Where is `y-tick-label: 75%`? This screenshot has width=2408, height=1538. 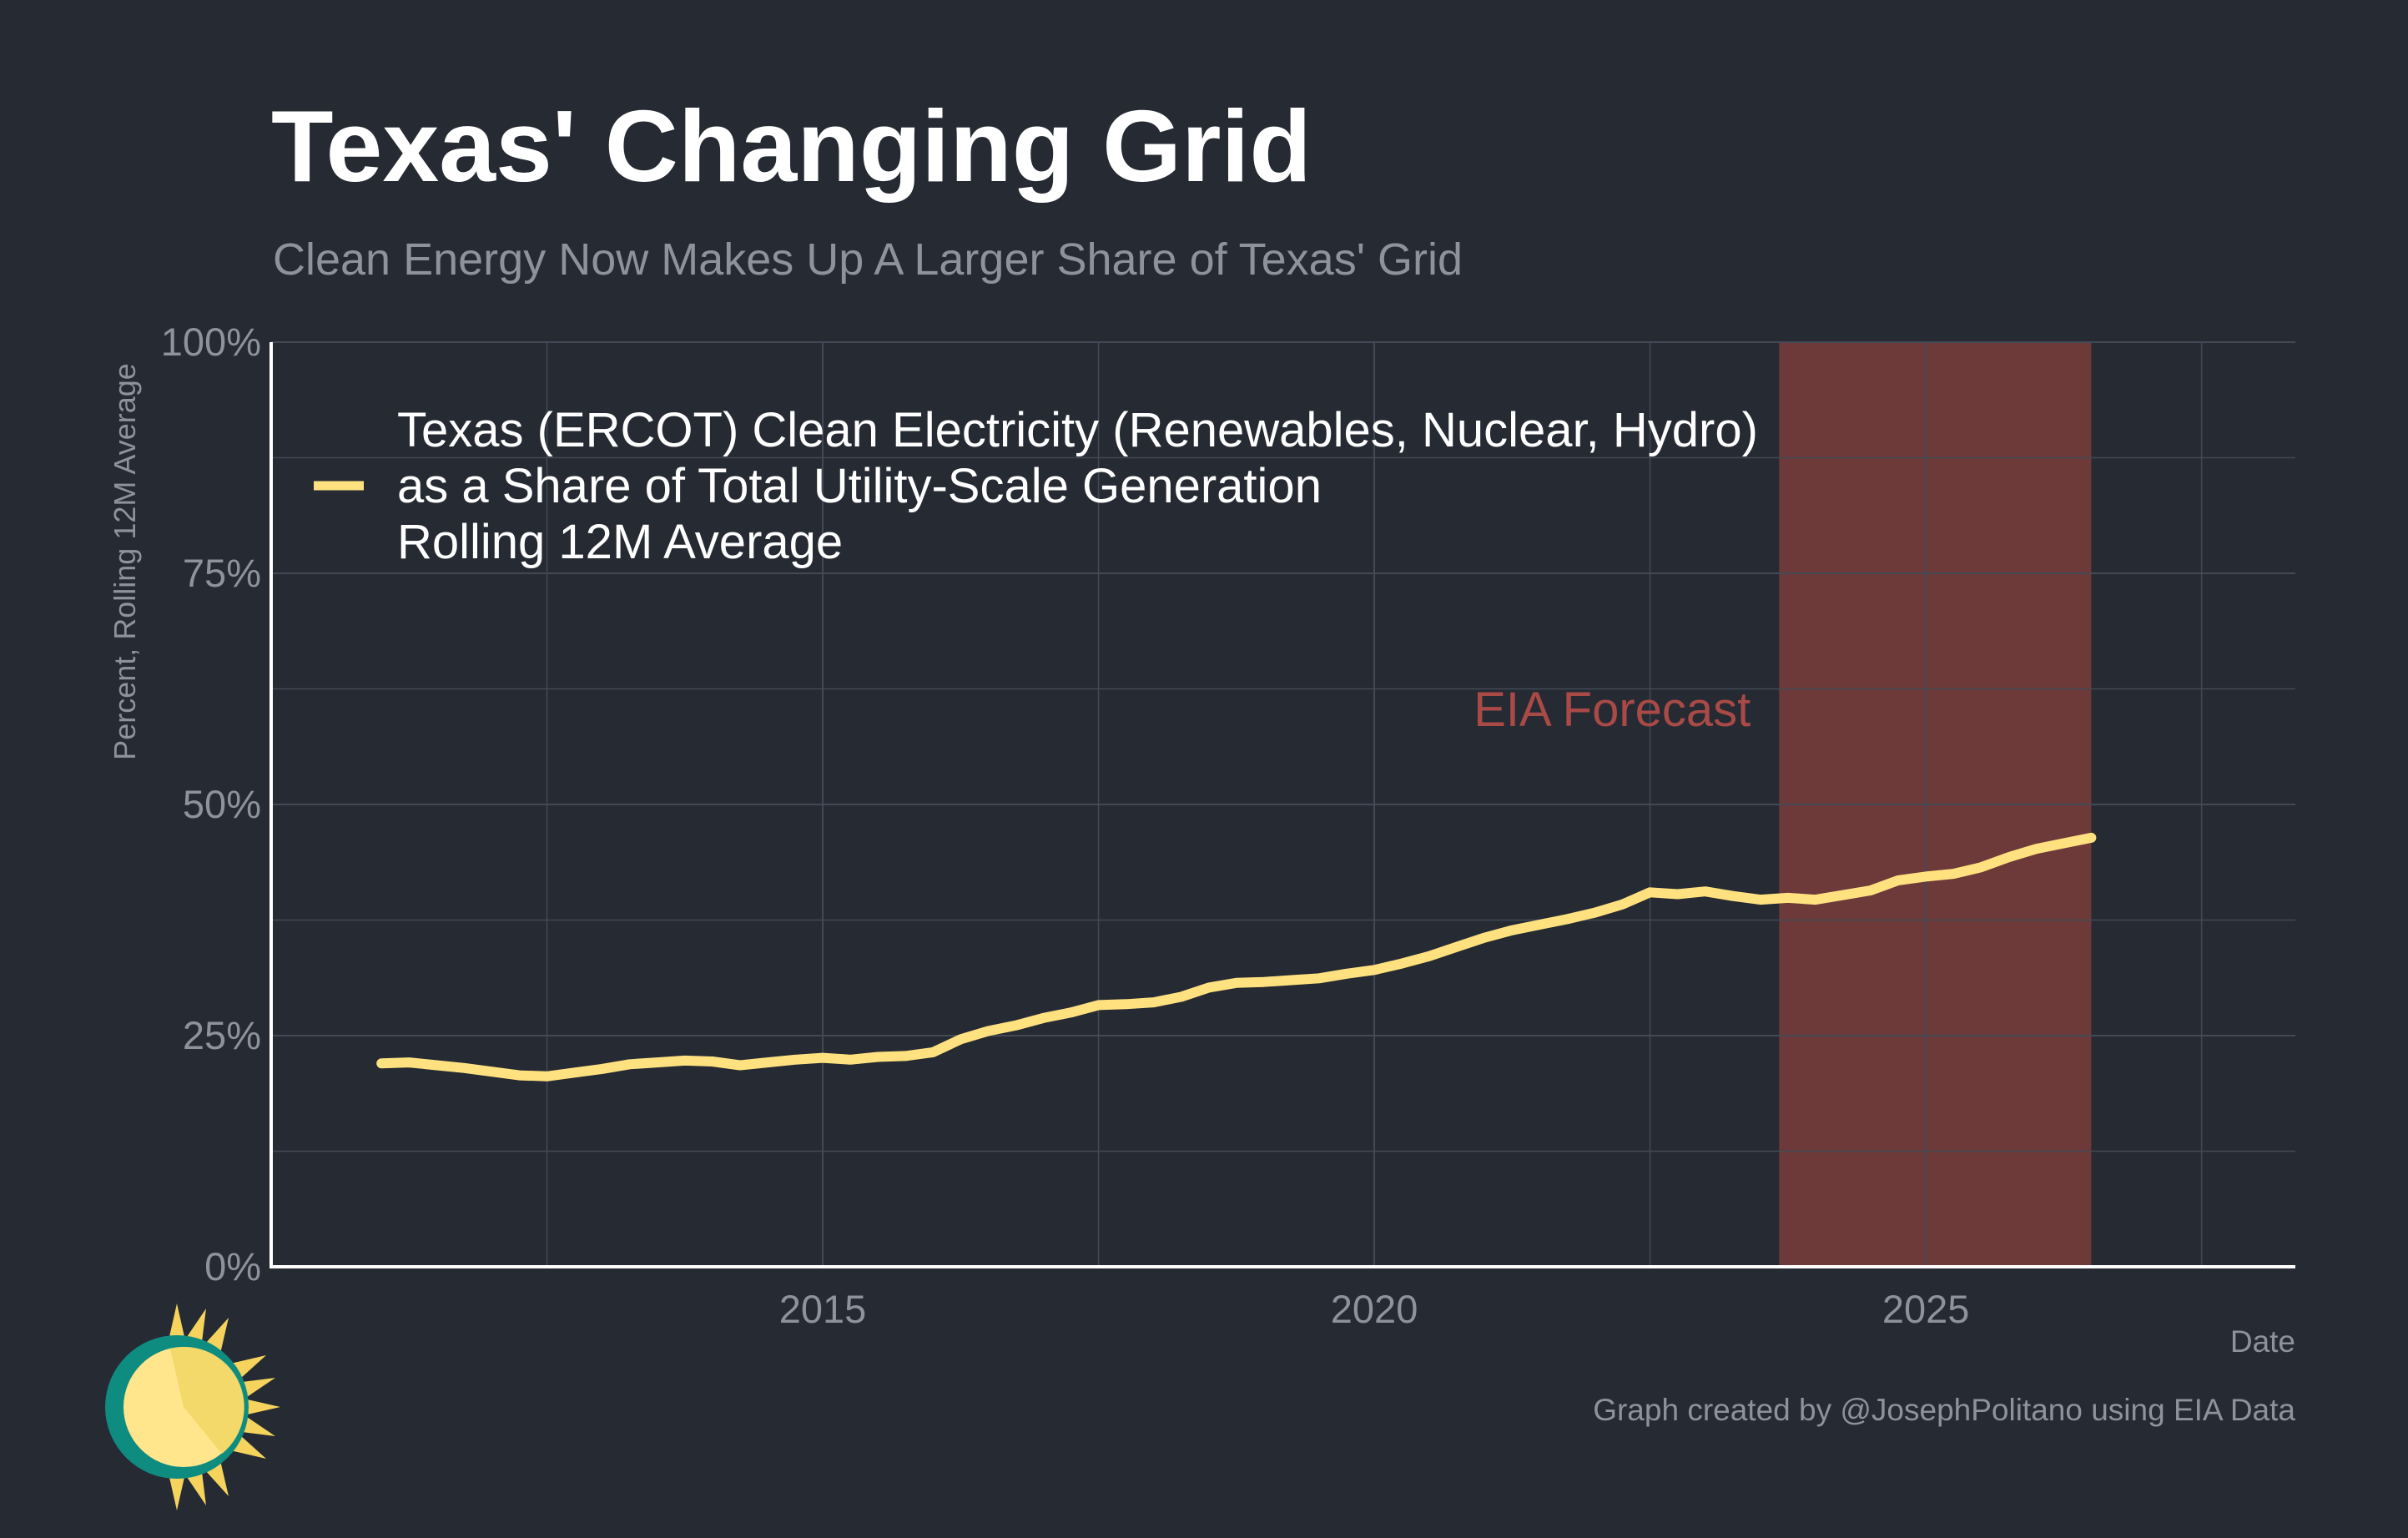
y-tick-label: 75% is located at coordinates (222, 573).